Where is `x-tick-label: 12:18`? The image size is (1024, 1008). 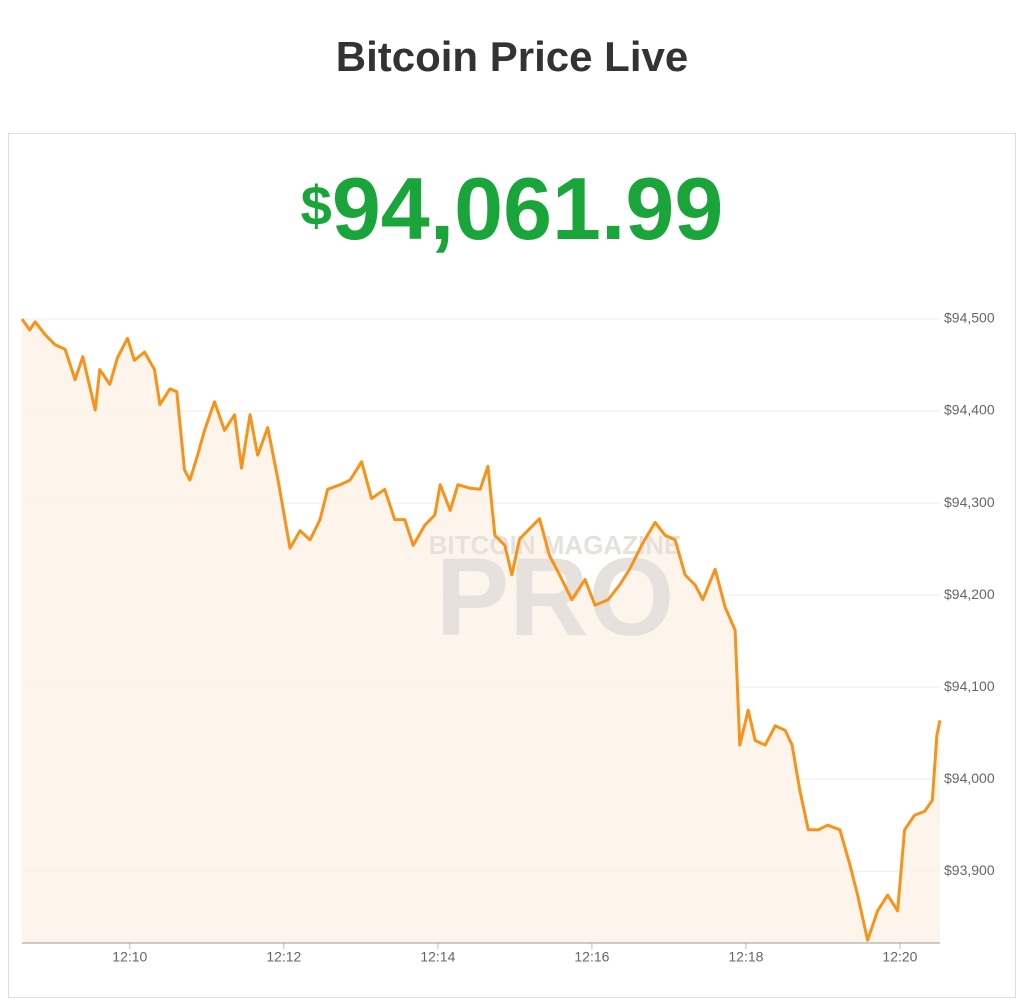 x-tick-label: 12:18 is located at coordinates (745, 957).